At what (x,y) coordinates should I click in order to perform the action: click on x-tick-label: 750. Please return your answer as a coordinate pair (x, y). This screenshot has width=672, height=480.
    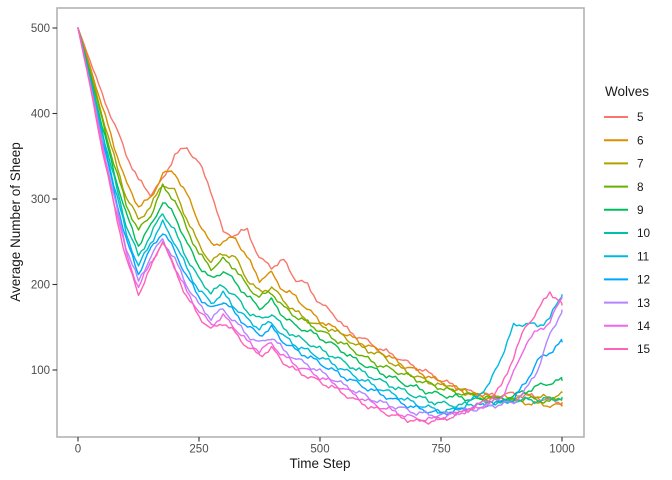
    Looking at the image, I should click on (440, 450).